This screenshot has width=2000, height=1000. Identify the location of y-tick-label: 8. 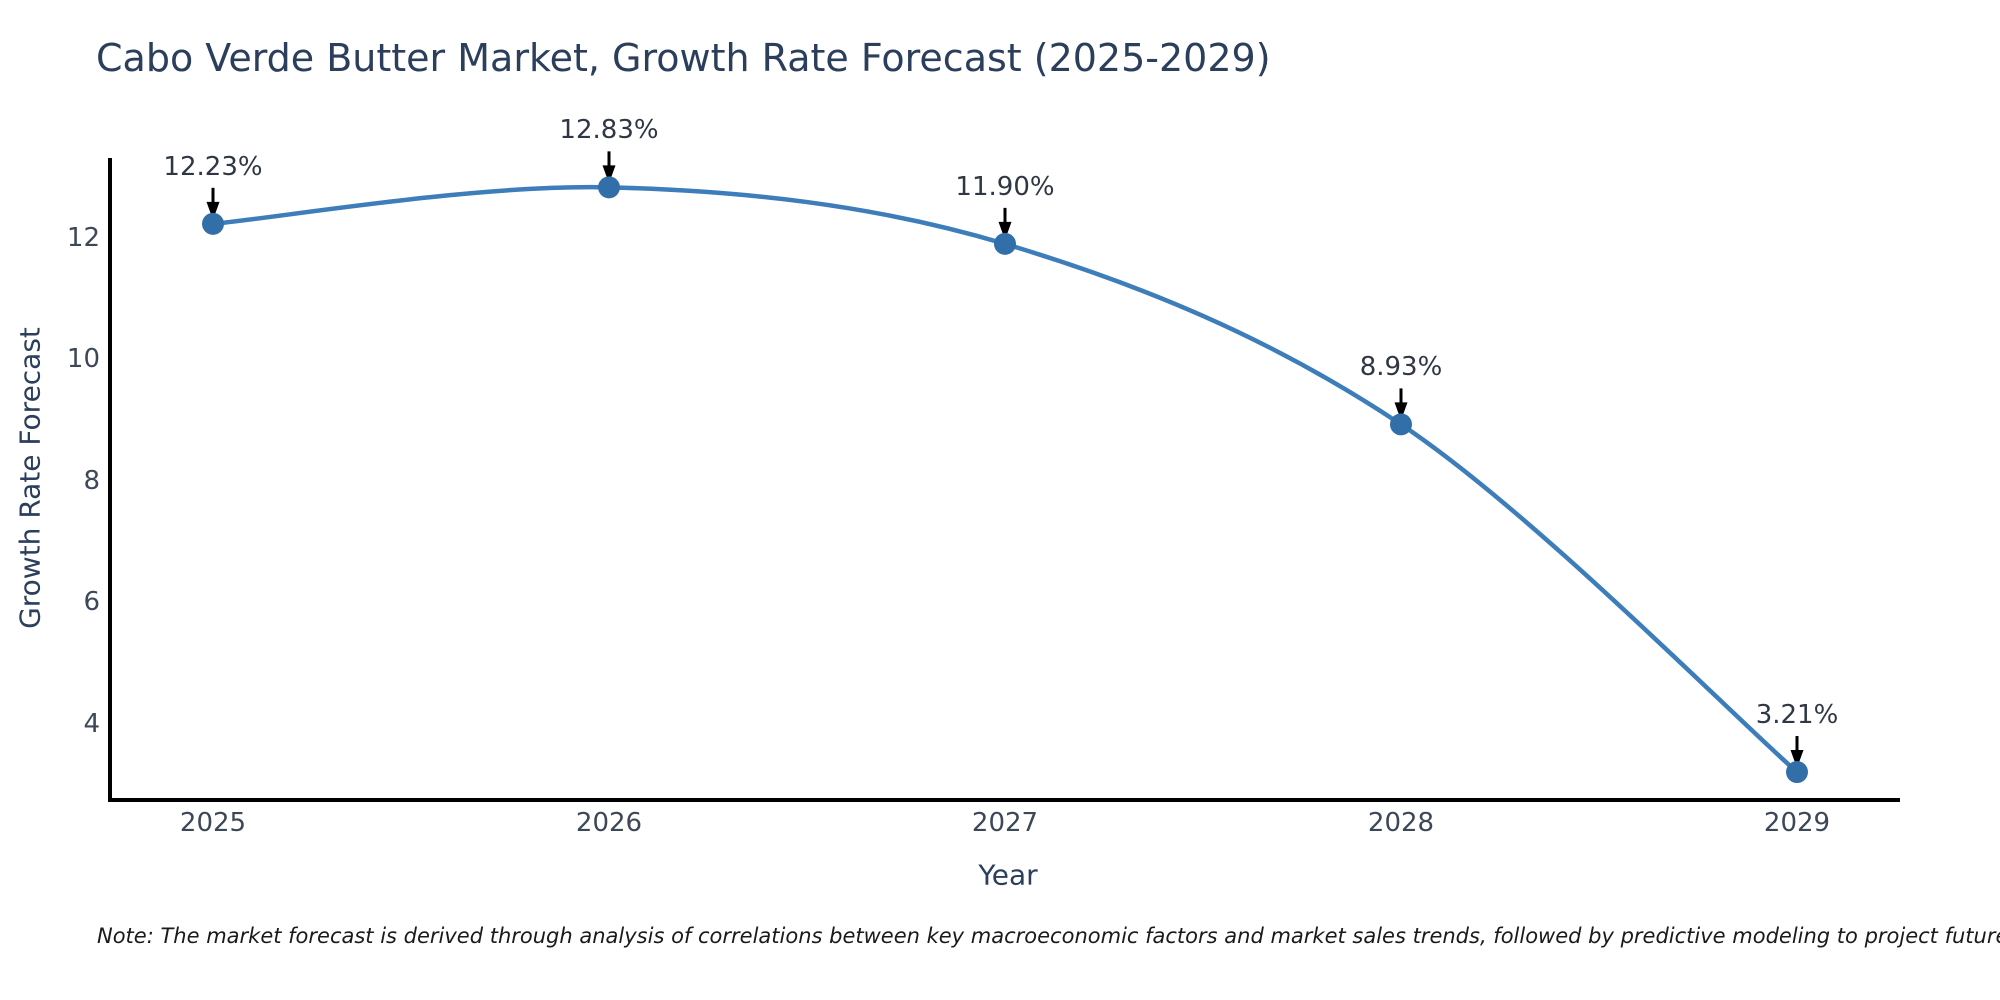
(91, 480).